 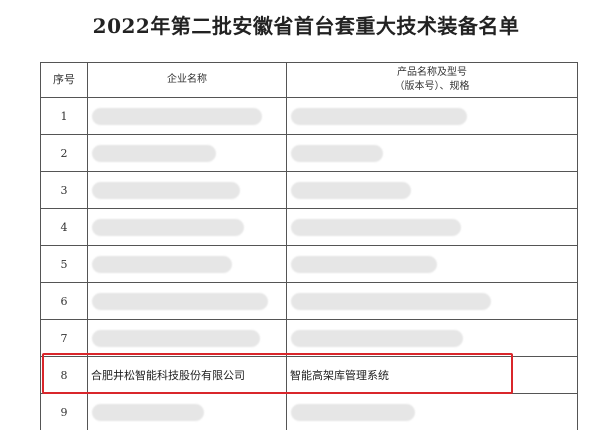 What do you see at coordinates (64, 190) in the screenshot?
I see `row-number: 3` at bounding box center [64, 190].